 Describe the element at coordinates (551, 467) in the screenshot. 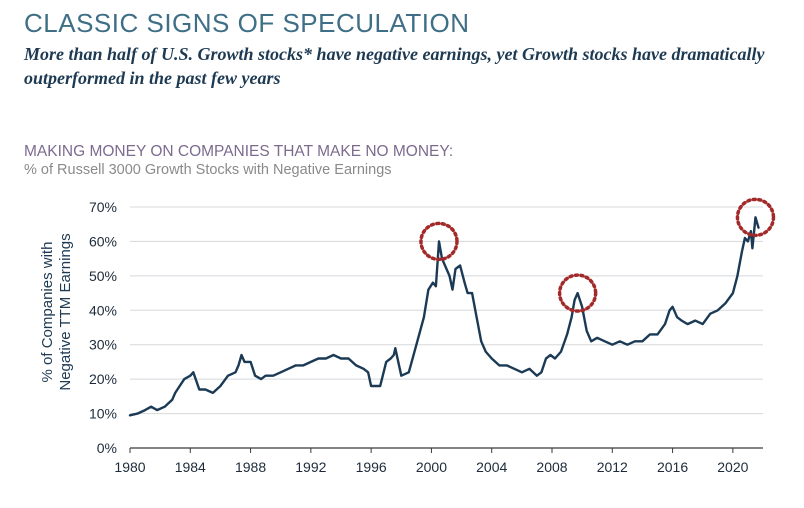

I see `x-tick-label: 2008` at that location.